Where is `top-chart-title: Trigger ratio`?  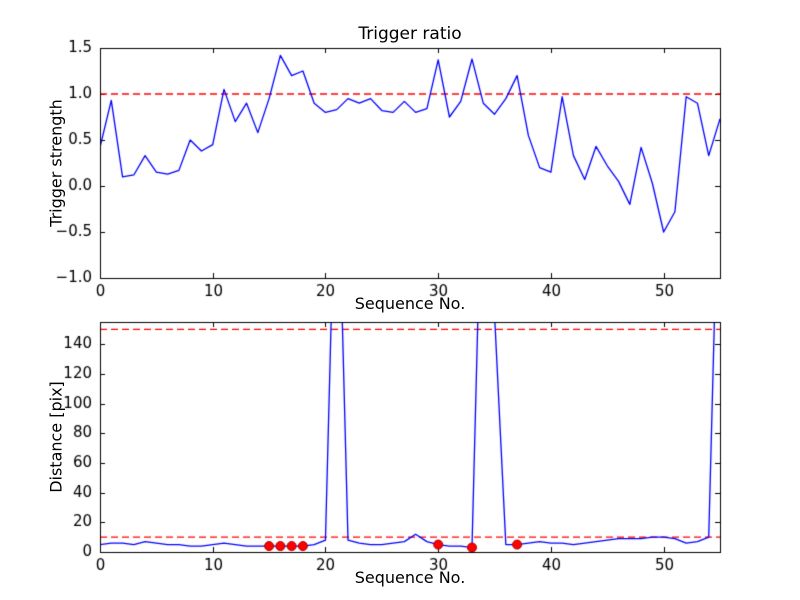 top-chart-title: Trigger ratio is located at coordinates (410, 34).